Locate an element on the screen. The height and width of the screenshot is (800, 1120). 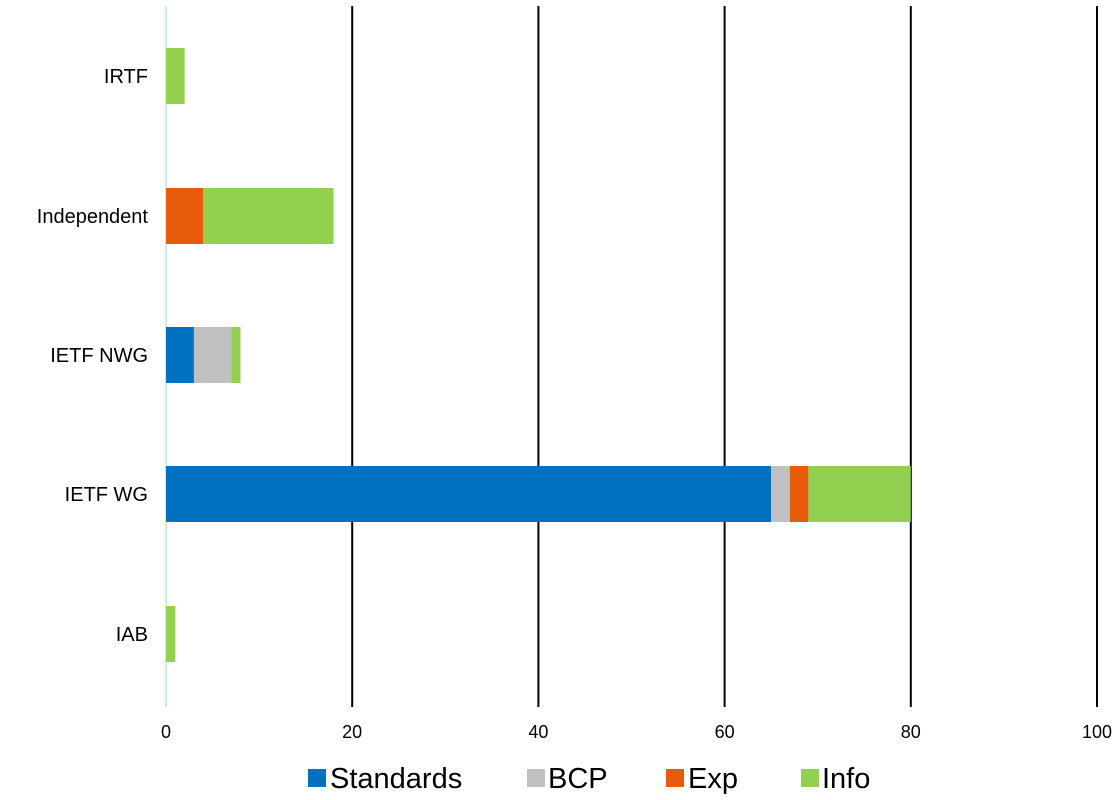
legend-swatch-standards is located at coordinates (317, 778).